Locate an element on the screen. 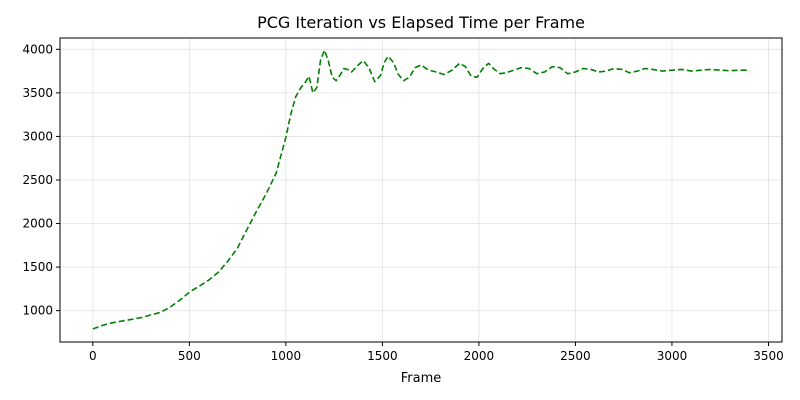  x-tick-label: 1500 is located at coordinates (382, 356).